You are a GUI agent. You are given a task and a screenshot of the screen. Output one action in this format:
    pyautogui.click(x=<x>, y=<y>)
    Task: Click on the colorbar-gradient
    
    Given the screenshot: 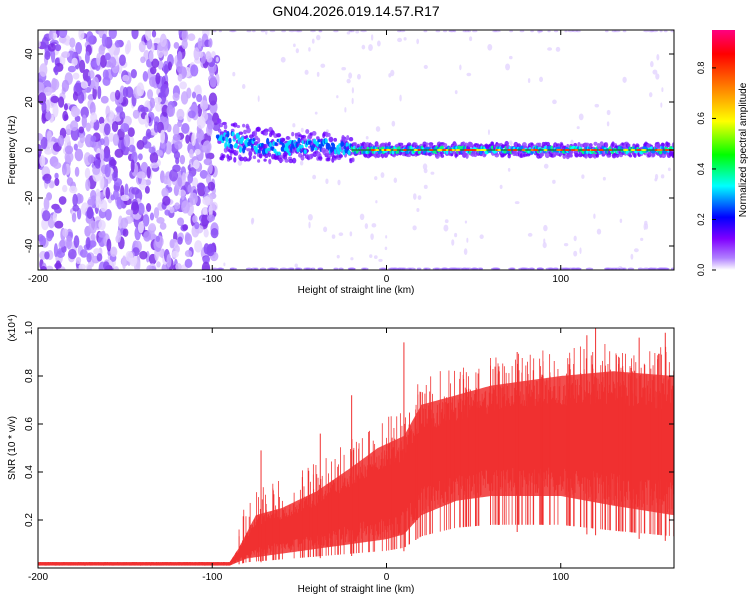 What is the action you would take?
    pyautogui.click(x=723, y=150)
    